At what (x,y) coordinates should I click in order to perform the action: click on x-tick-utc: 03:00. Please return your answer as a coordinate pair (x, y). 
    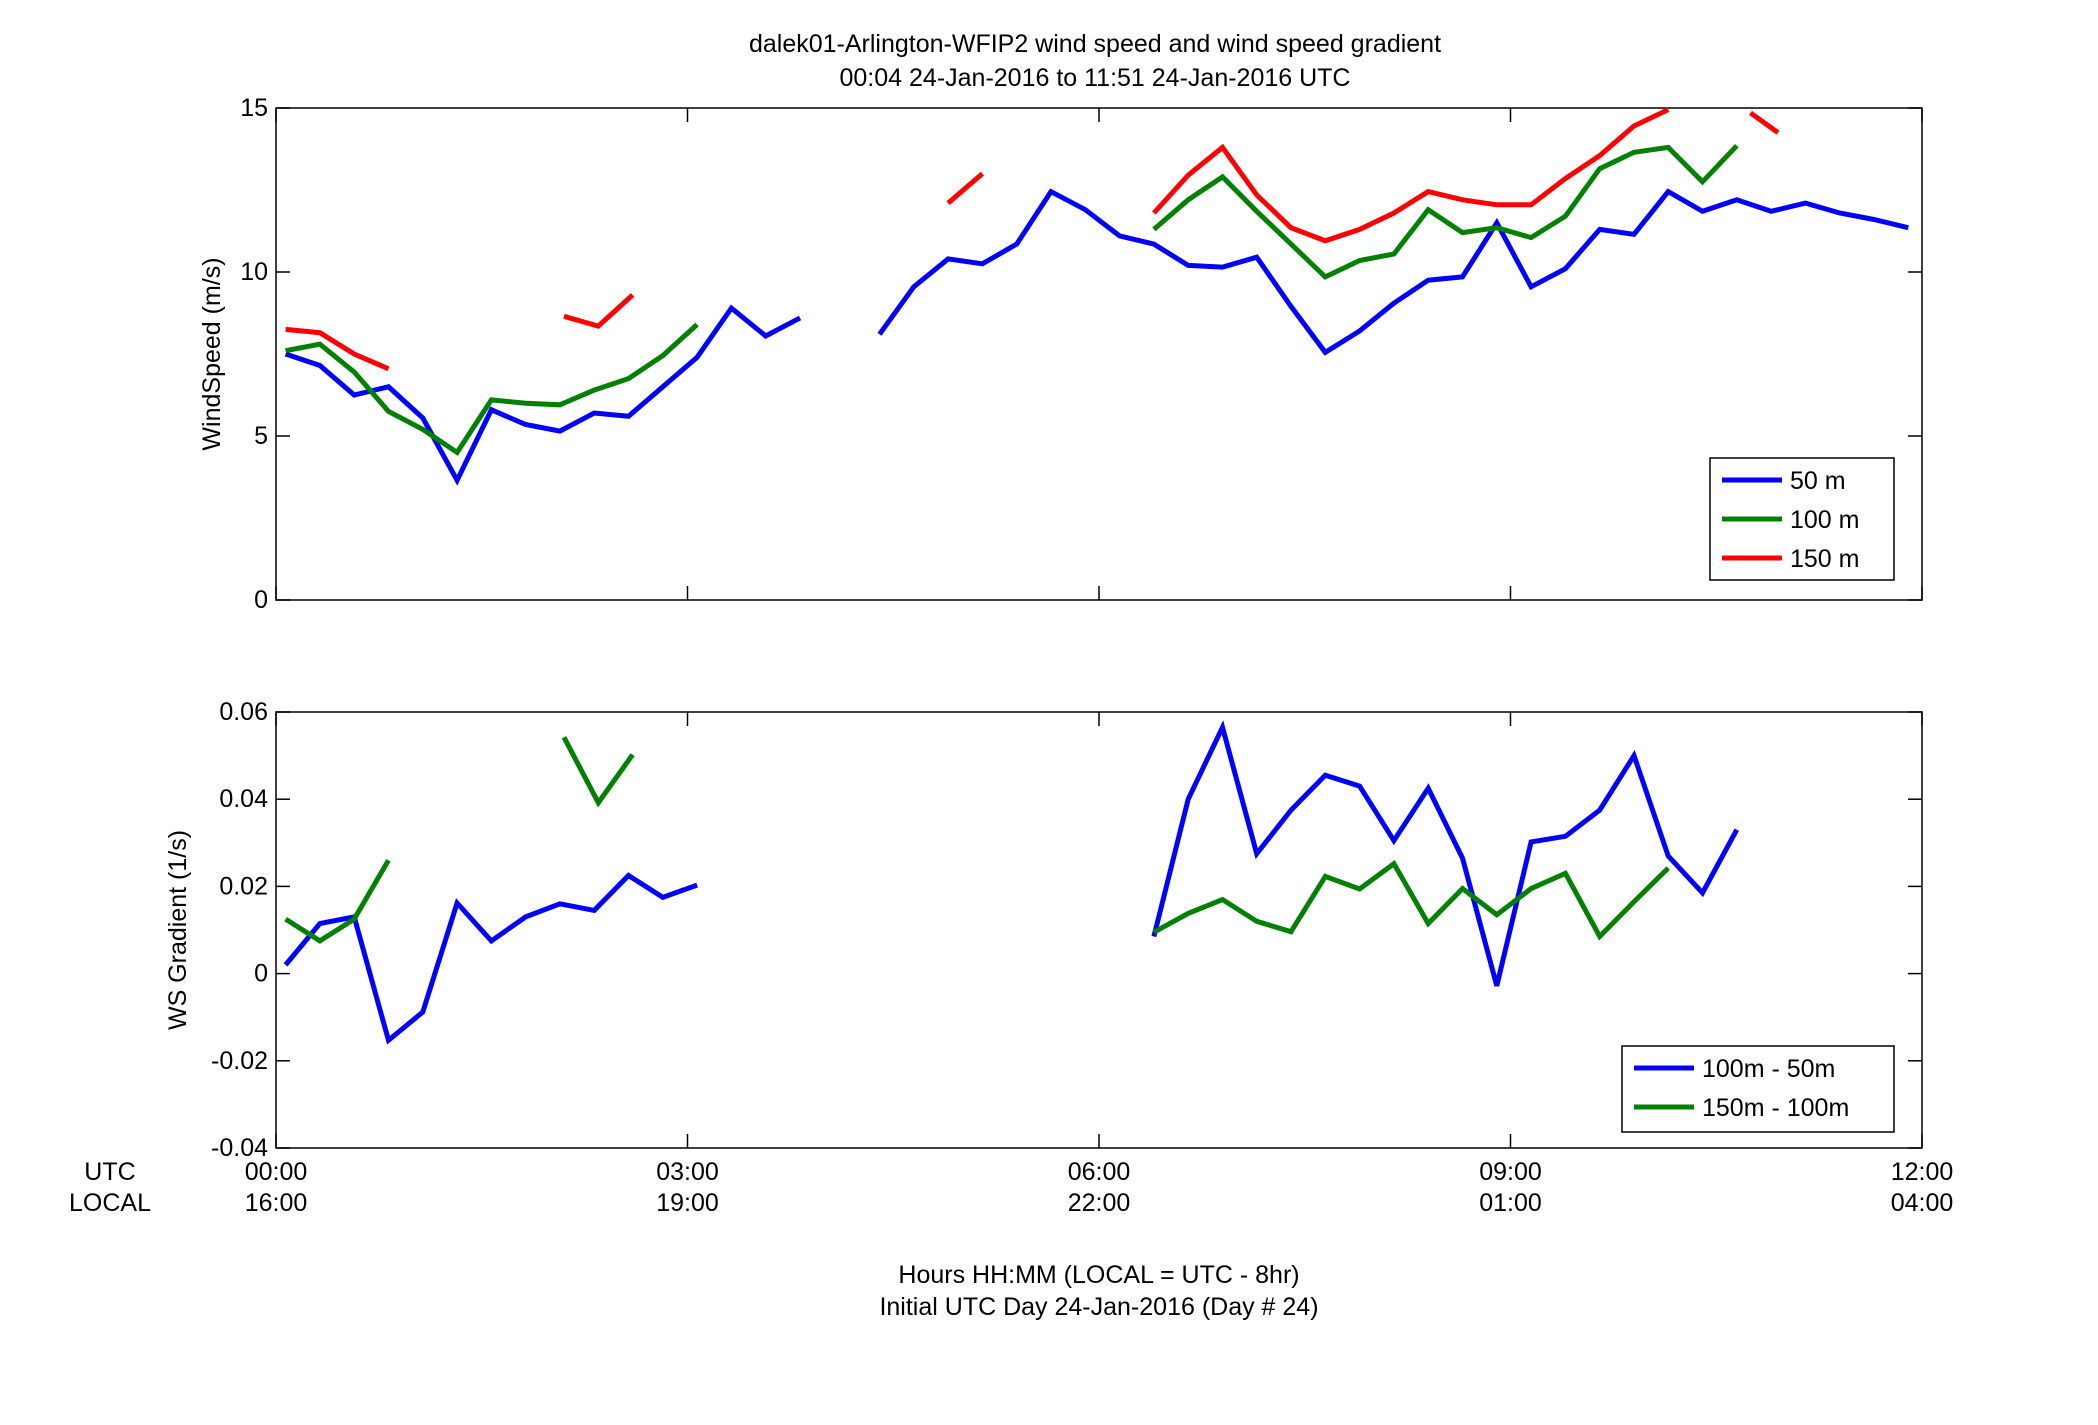
    Looking at the image, I should click on (687, 1172).